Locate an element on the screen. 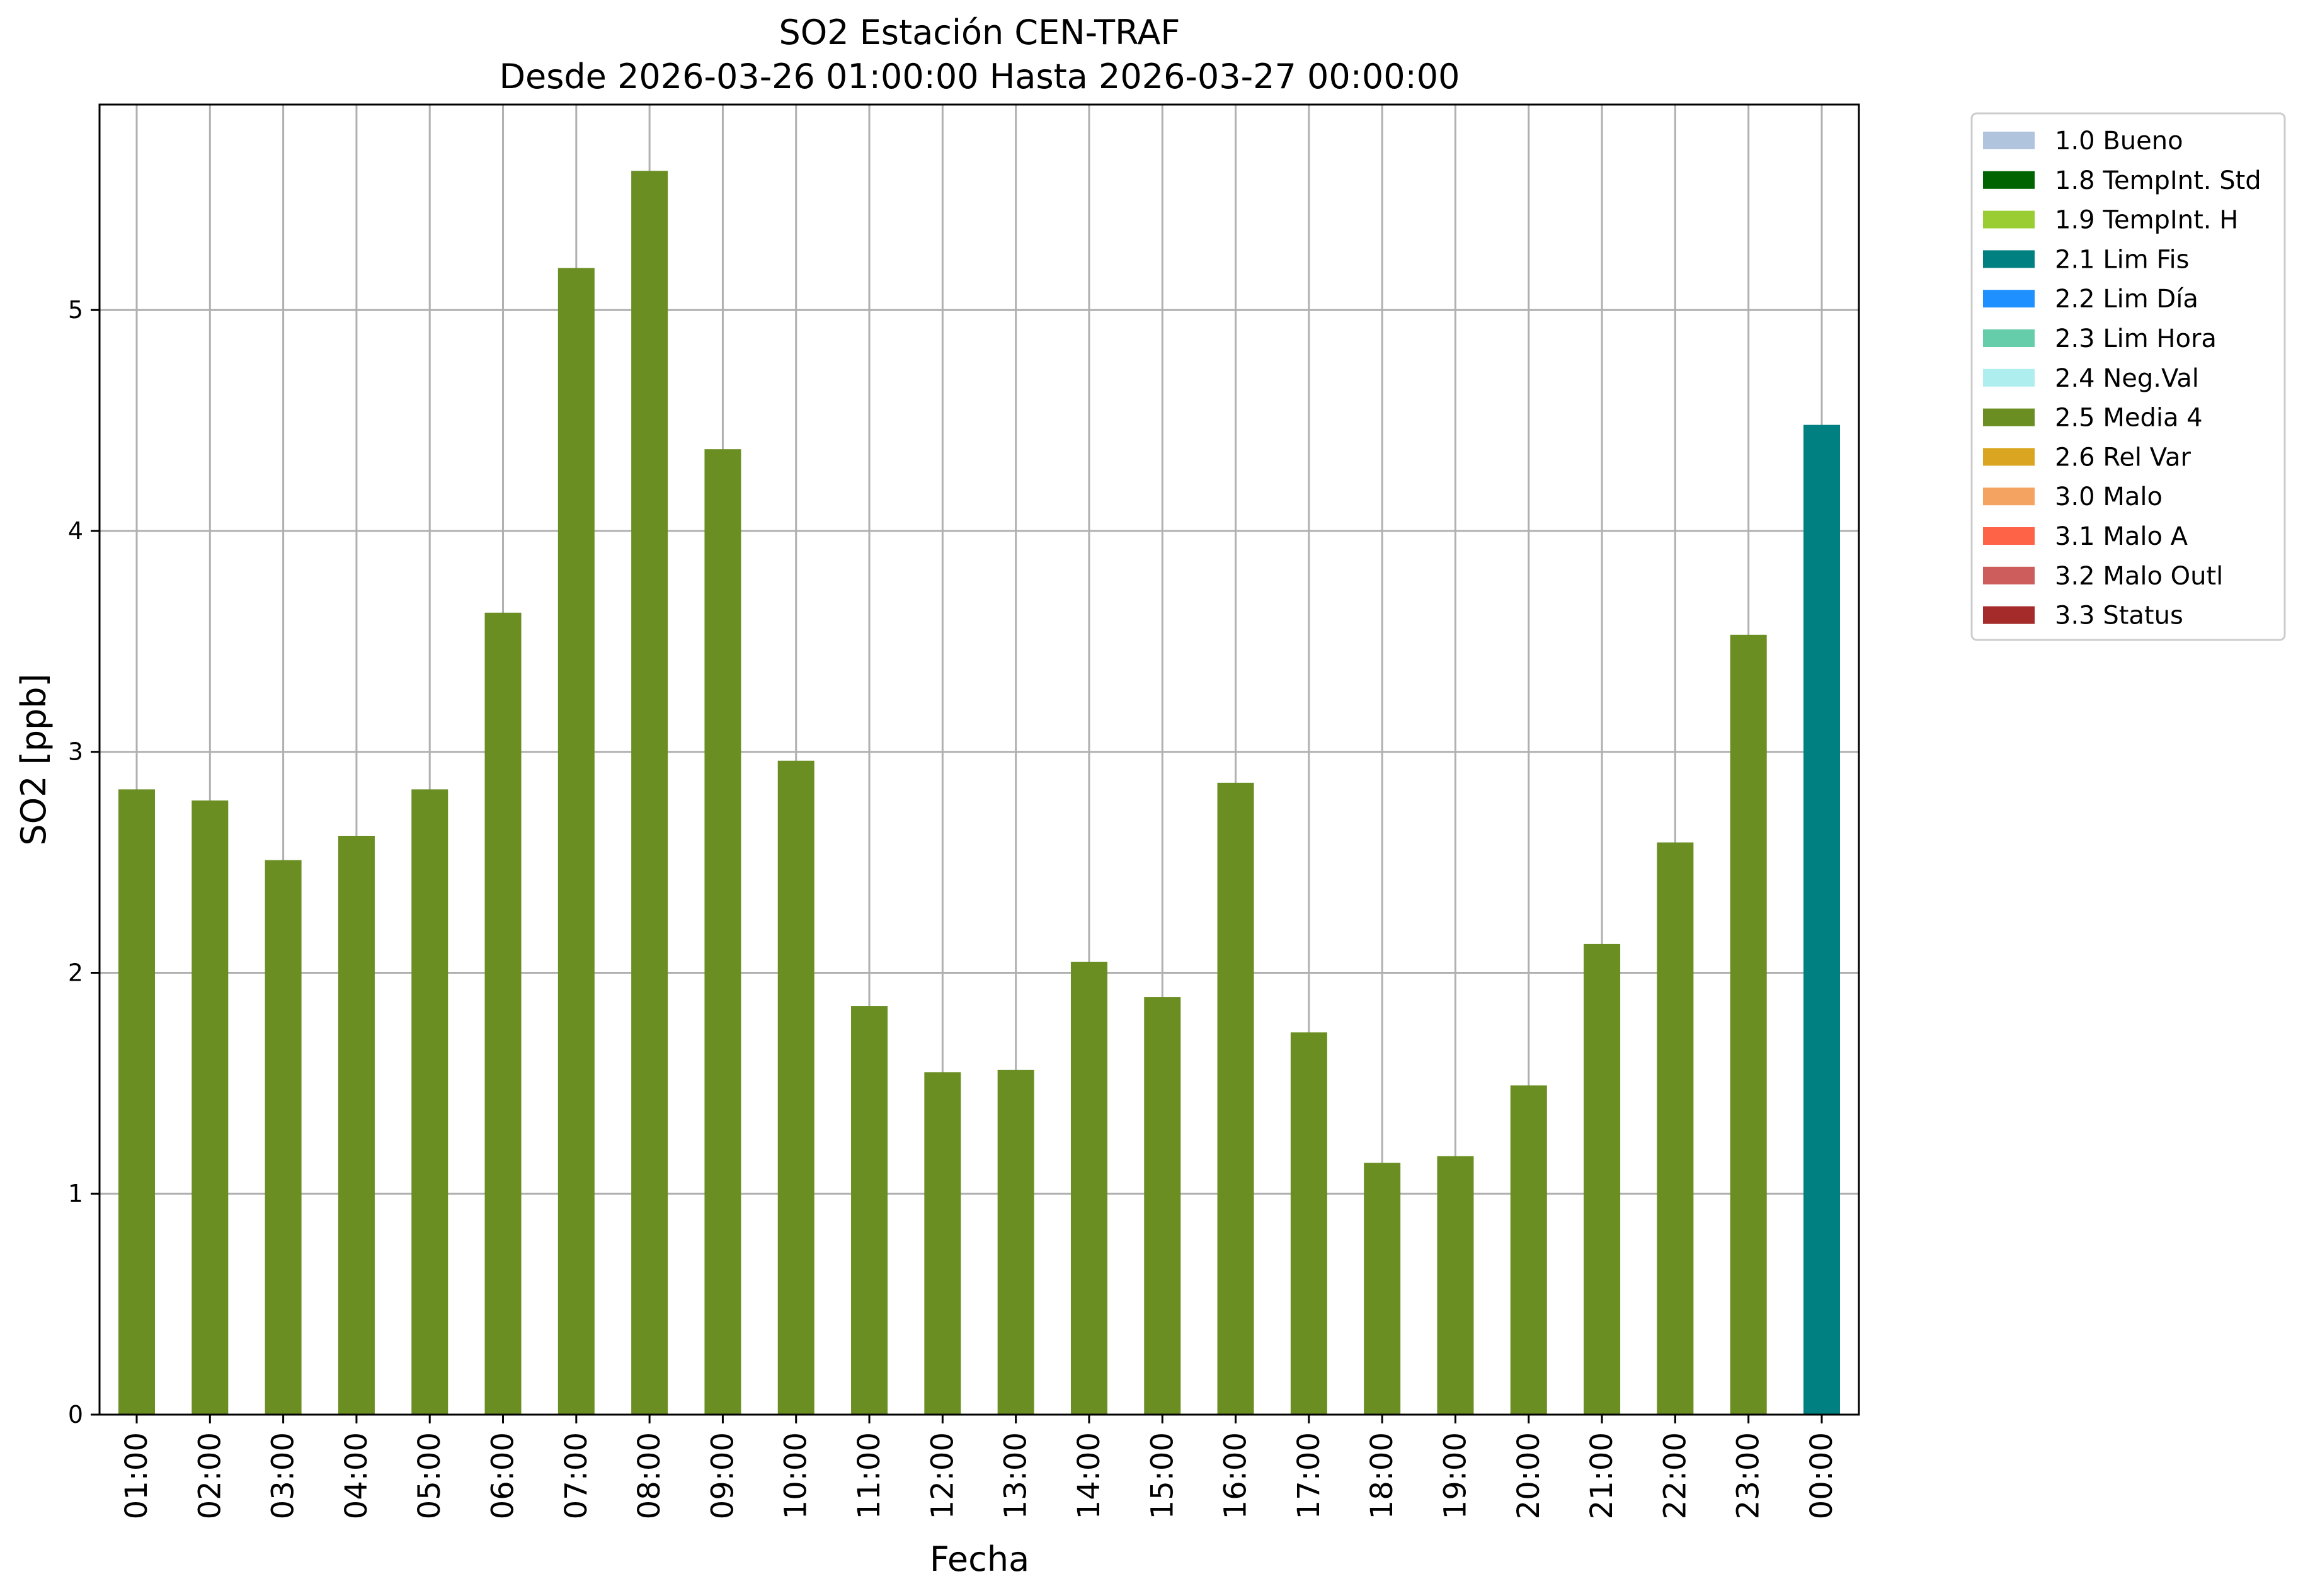  chart-title: SO2 Estación CEN-TRAF is located at coordinates (980, 32).